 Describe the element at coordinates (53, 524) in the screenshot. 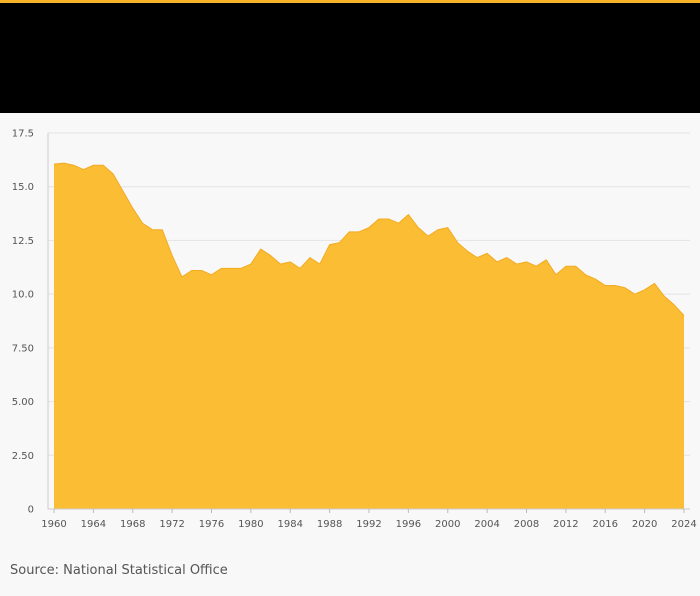

I see `x-tick-label: 1960` at that location.